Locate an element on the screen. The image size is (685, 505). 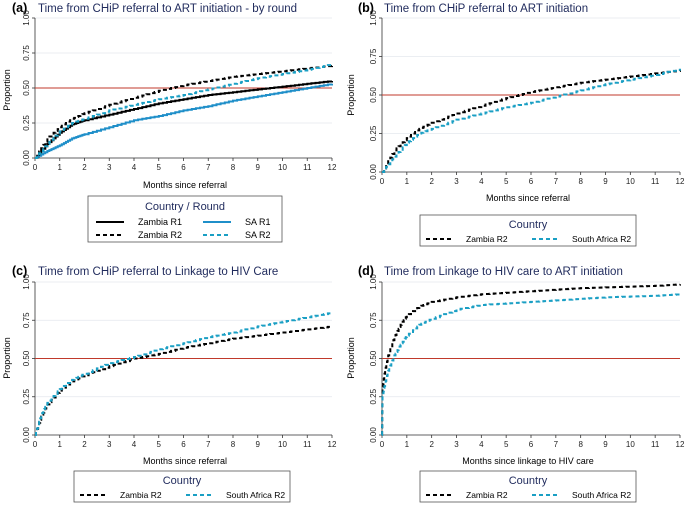
panel-c-ylabel: Proportion is located at coordinates (7, 358).